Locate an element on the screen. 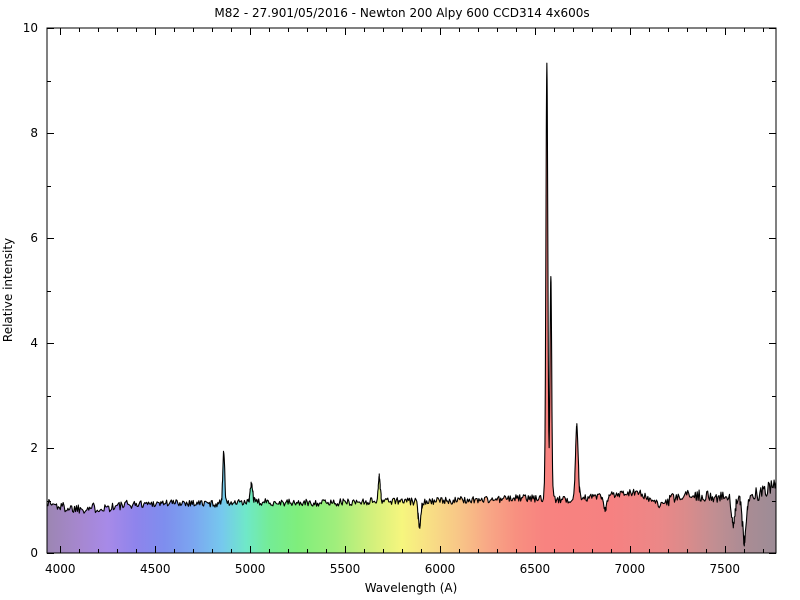  x-tick-label: 4000 is located at coordinates (60, 569).